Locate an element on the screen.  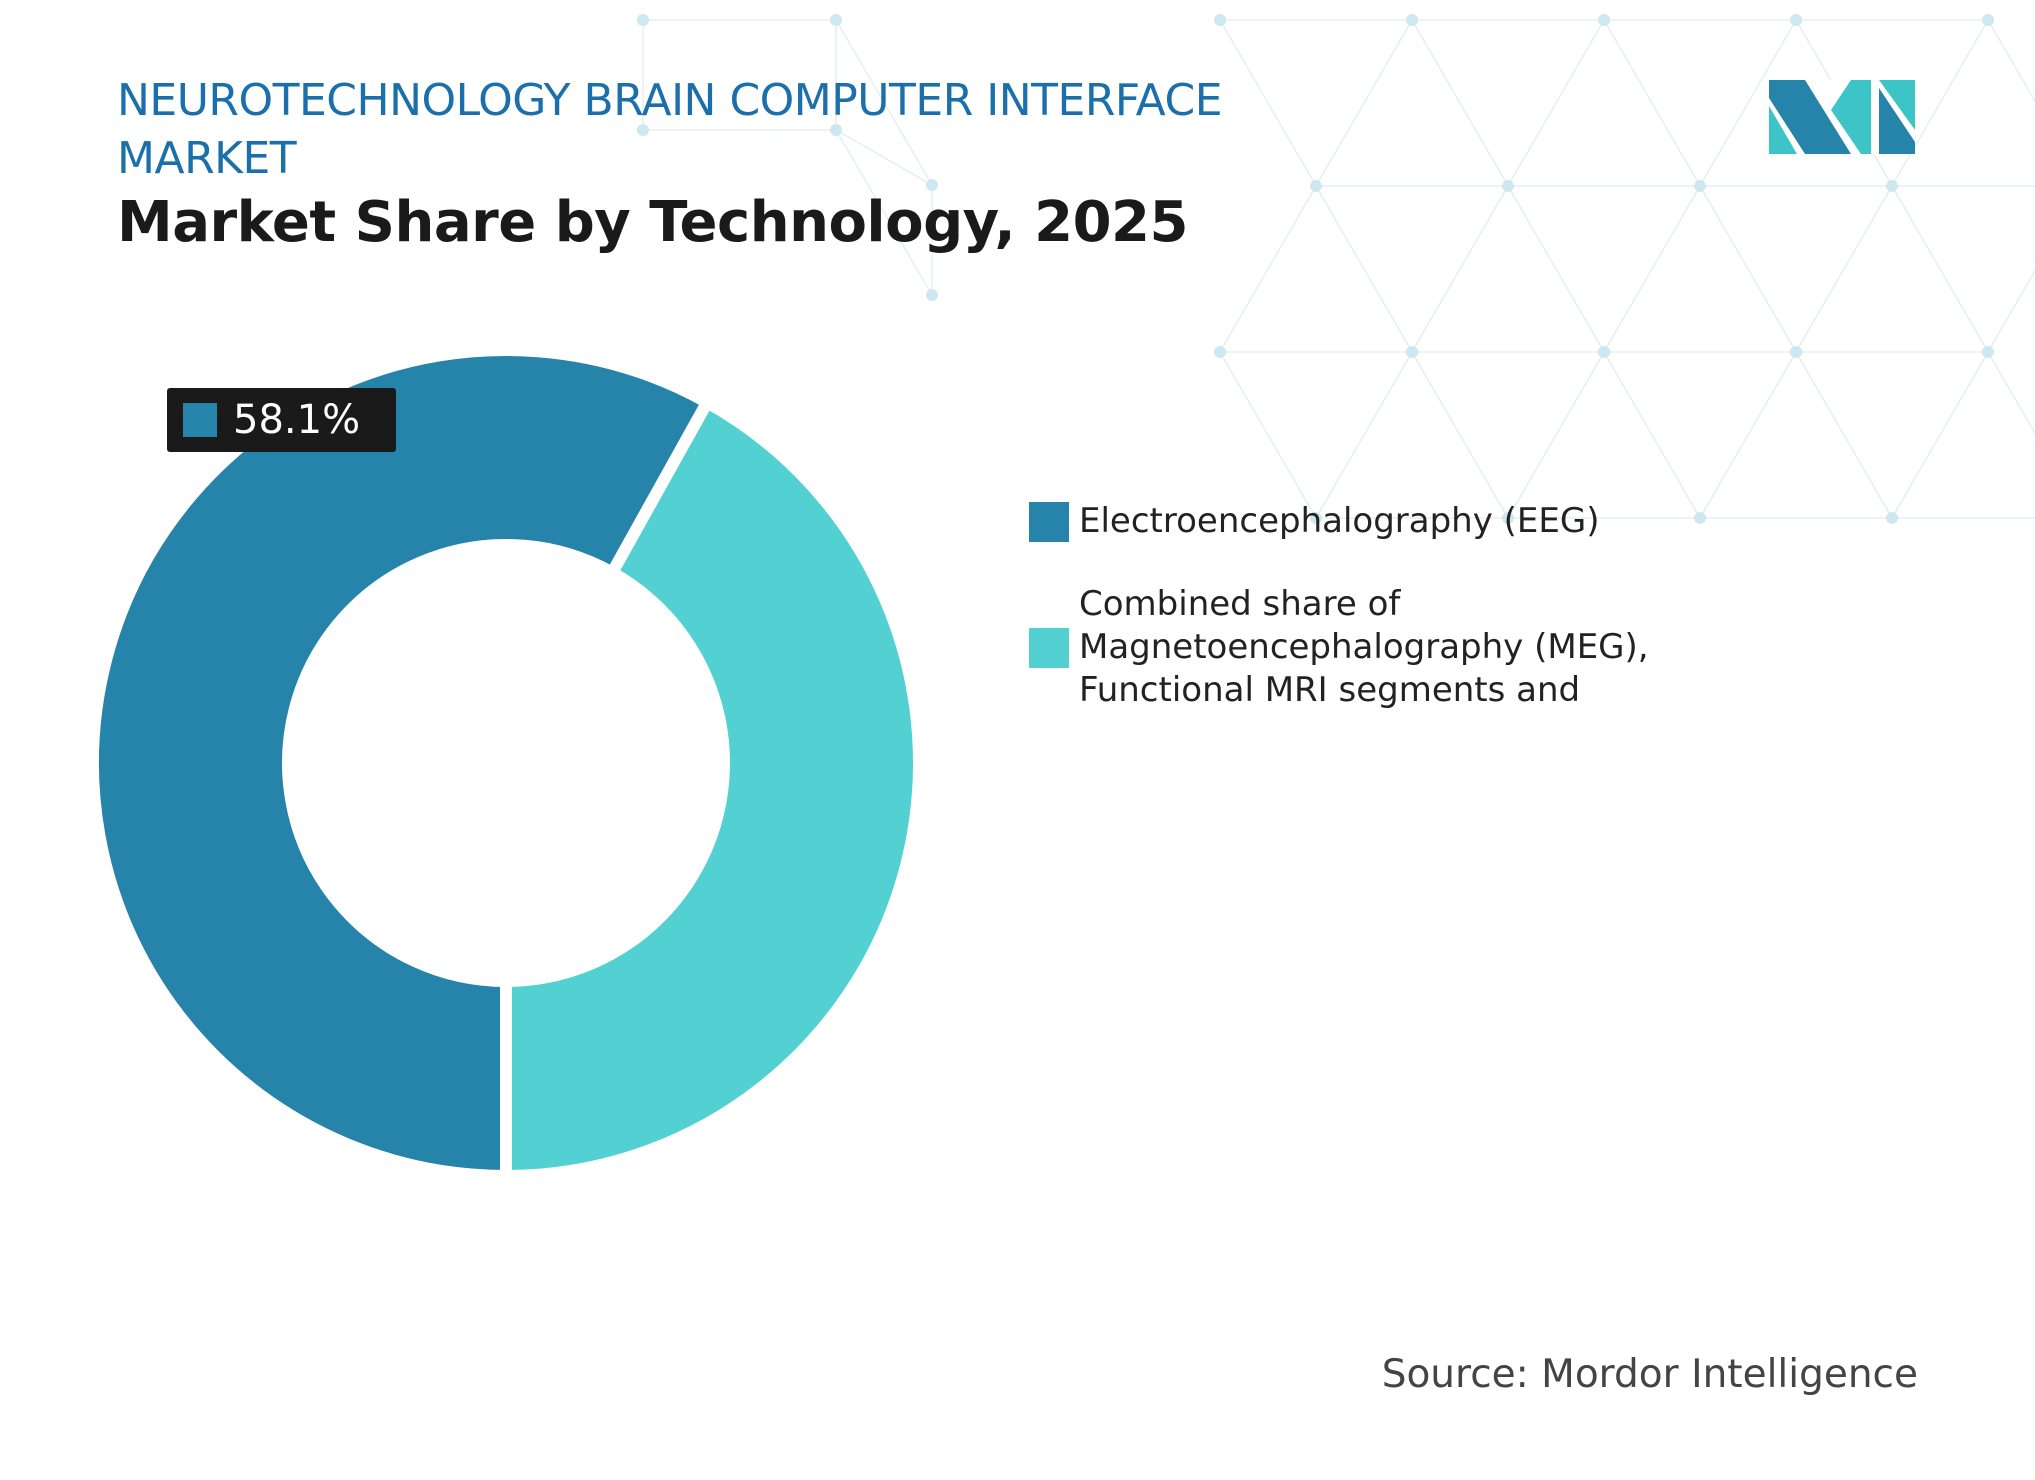
label-value: 58.1% is located at coordinates (297, 420).